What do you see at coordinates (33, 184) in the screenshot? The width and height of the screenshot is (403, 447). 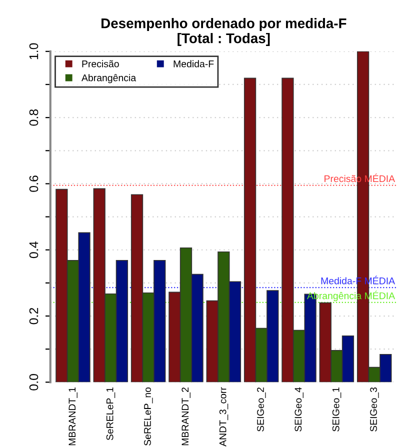 I see `y-tick-label: 0.6` at bounding box center [33, 184].